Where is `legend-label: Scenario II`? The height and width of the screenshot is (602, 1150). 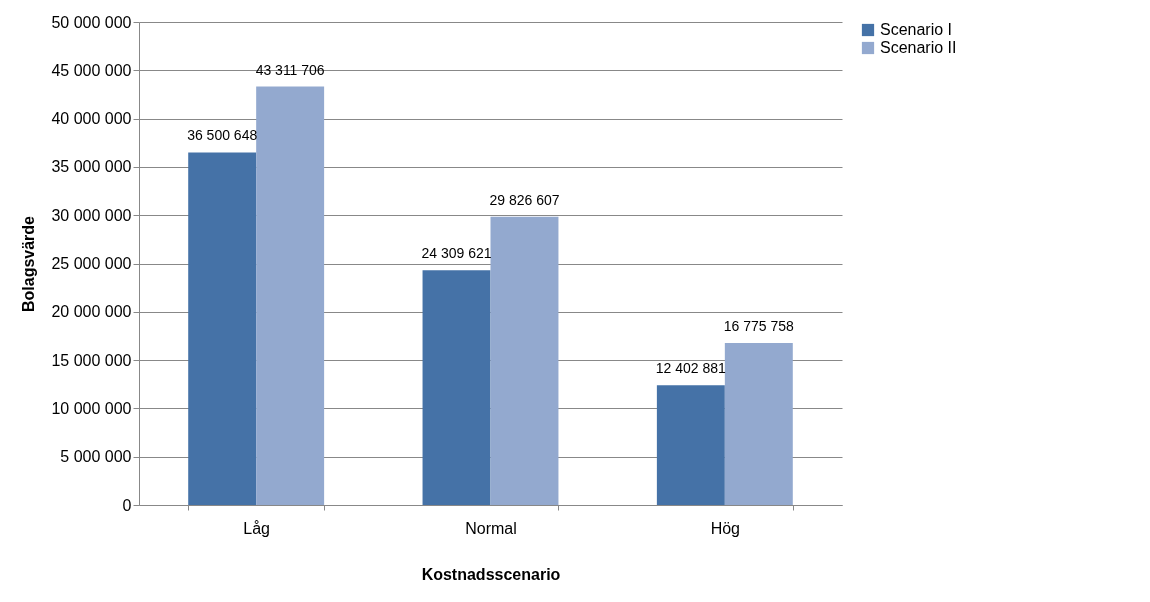 legend-label: Scenario II is located at coordinates (918, 47).